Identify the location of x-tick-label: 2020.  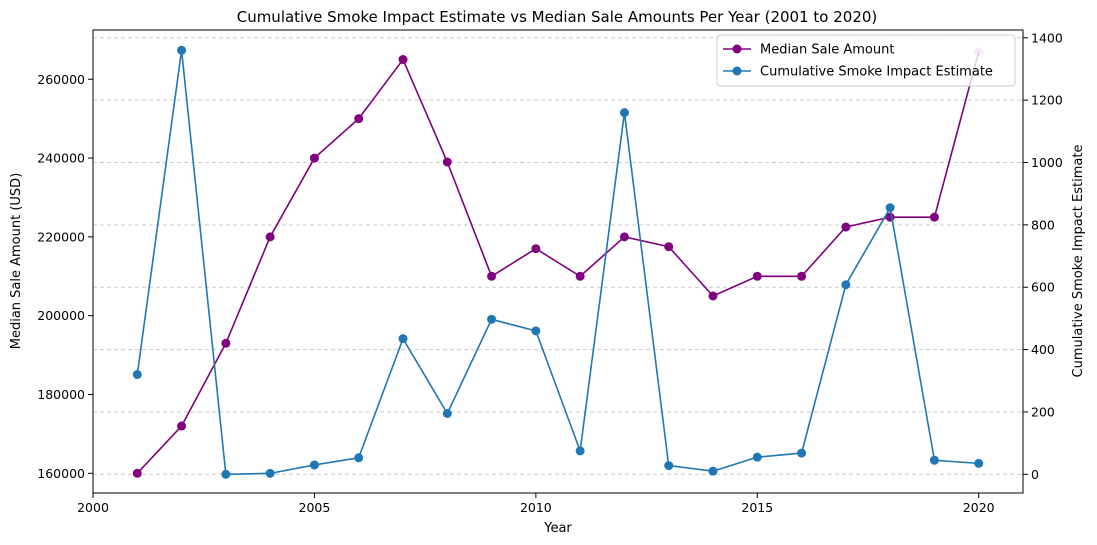
(979, 507).